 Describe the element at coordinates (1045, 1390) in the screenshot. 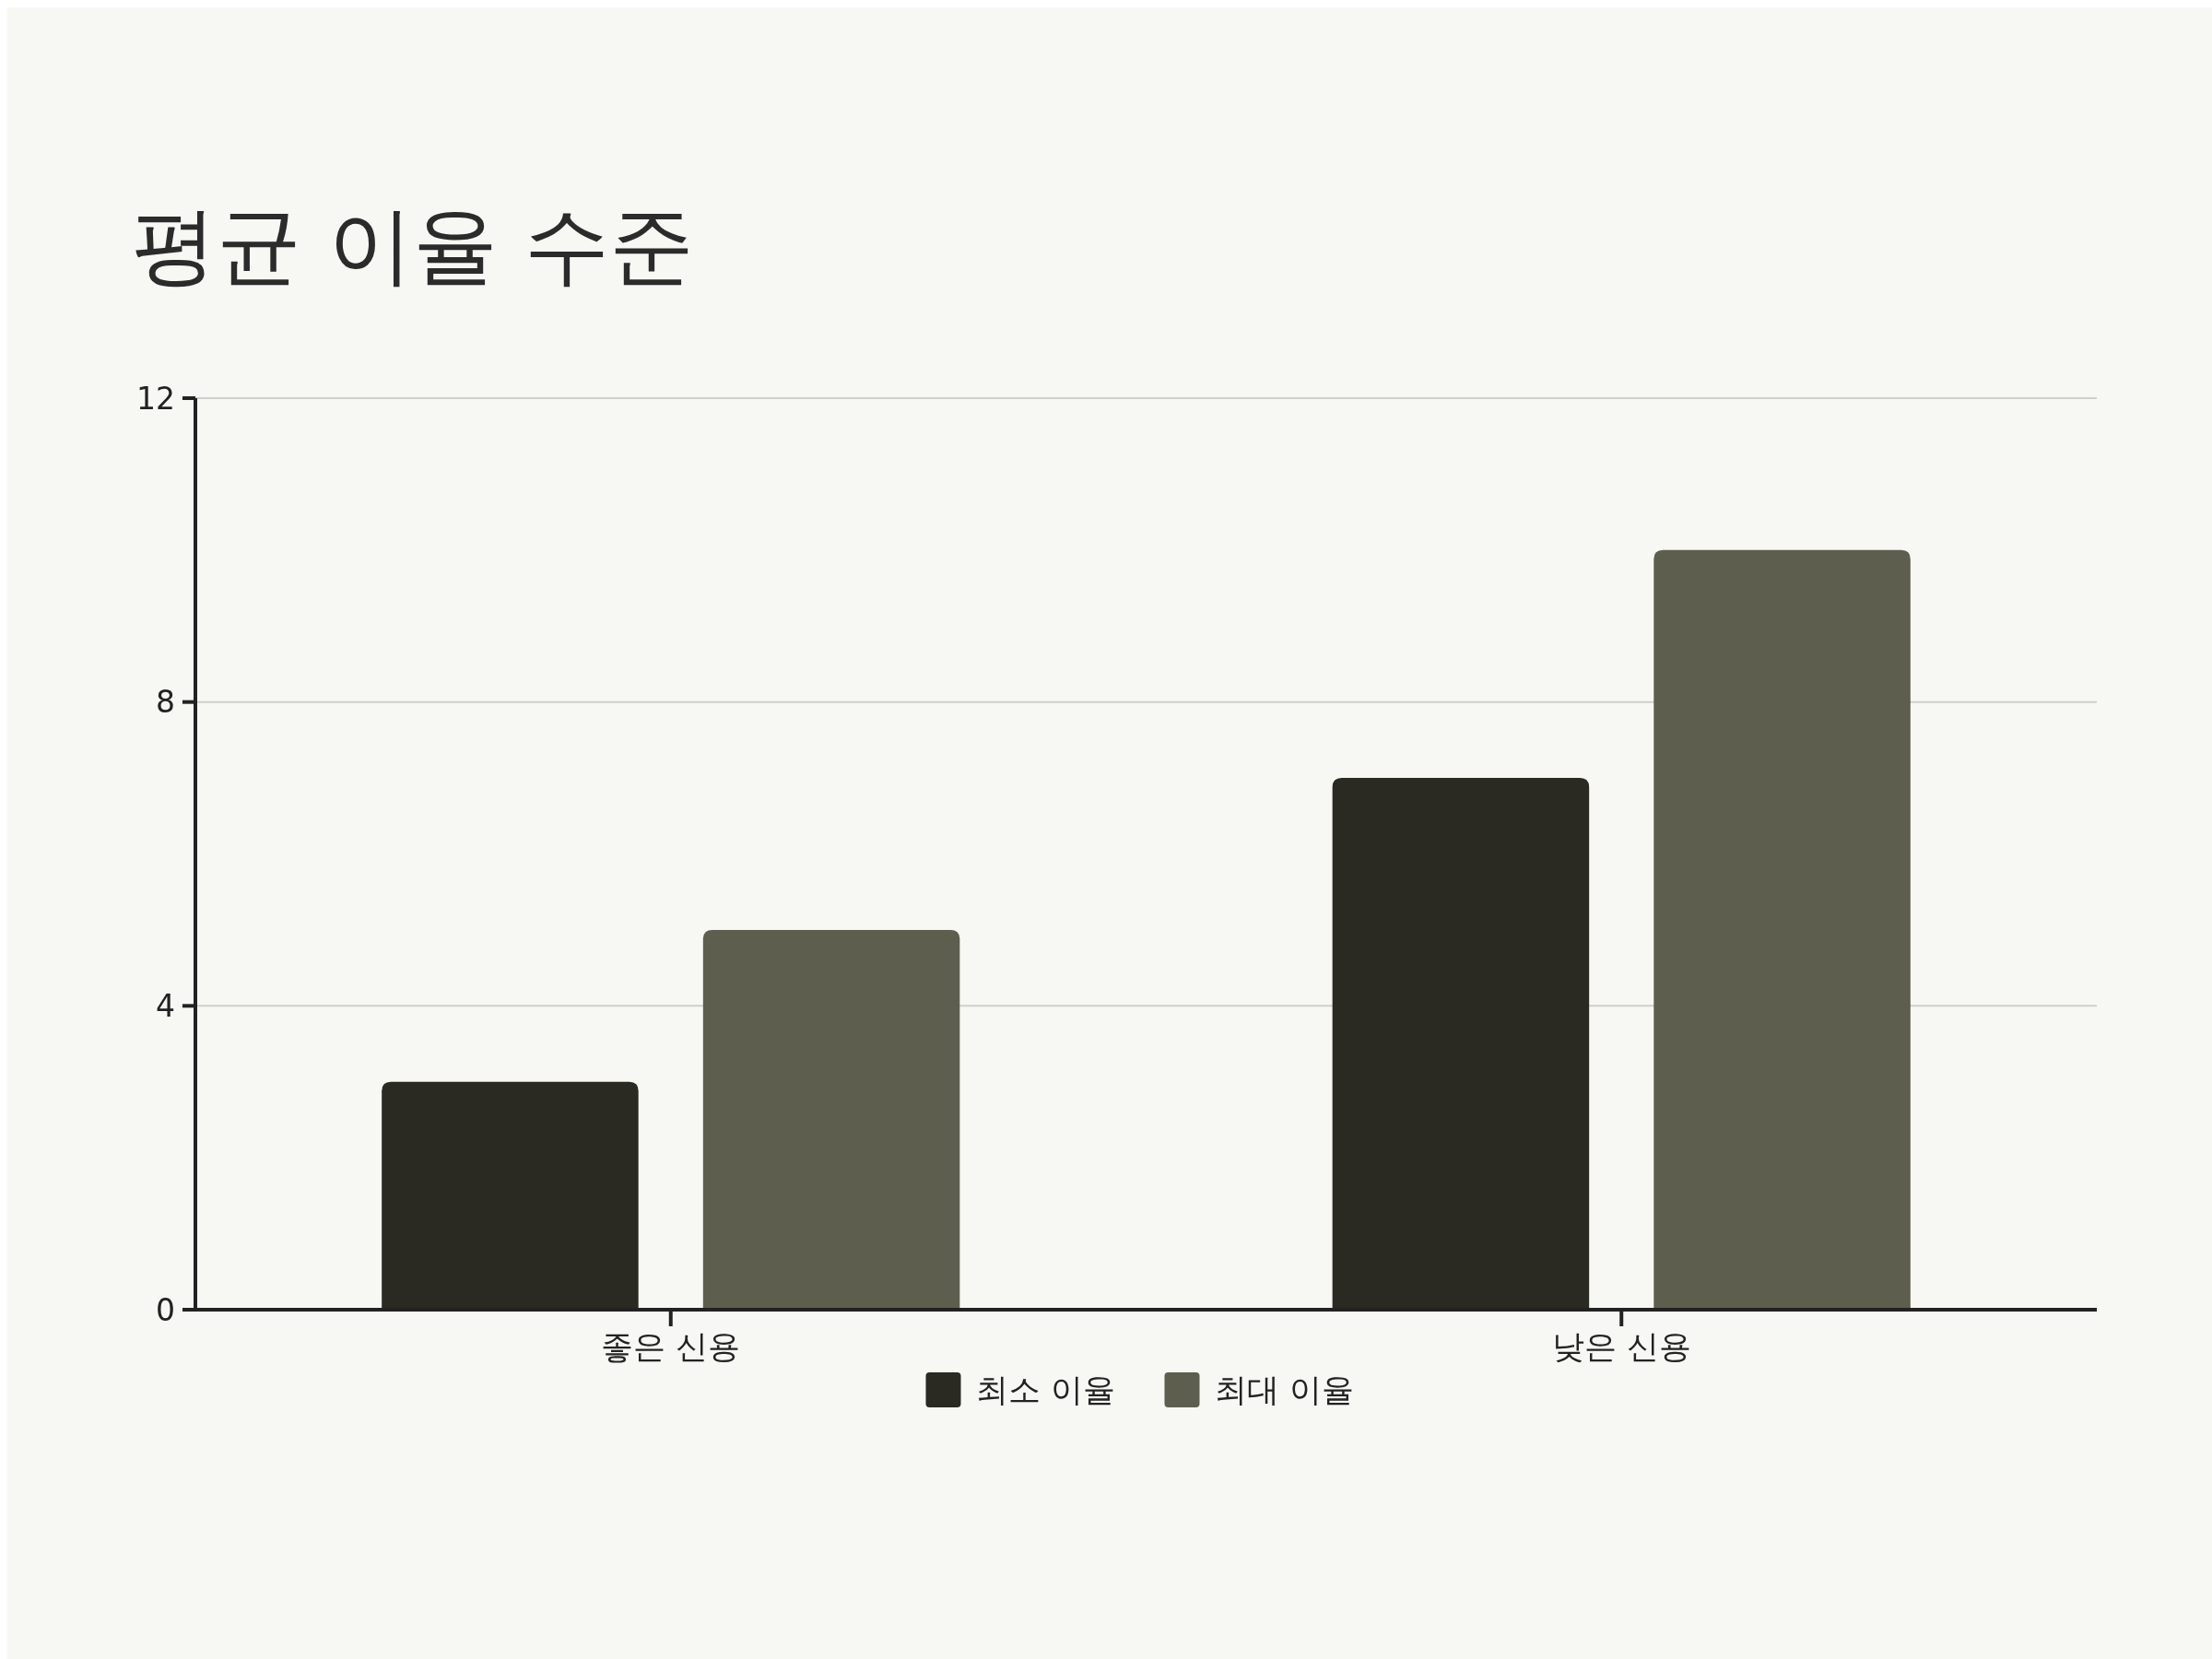

I see `legend-label: 최소 이율` at that location.